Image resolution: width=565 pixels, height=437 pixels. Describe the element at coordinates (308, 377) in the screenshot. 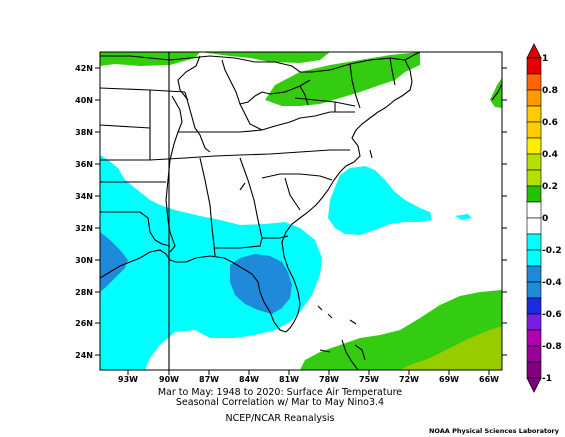

I see `longitude-axis: 93W 90W 87W 84W 81W 78W 75W 72W 69W 66W` at that location.